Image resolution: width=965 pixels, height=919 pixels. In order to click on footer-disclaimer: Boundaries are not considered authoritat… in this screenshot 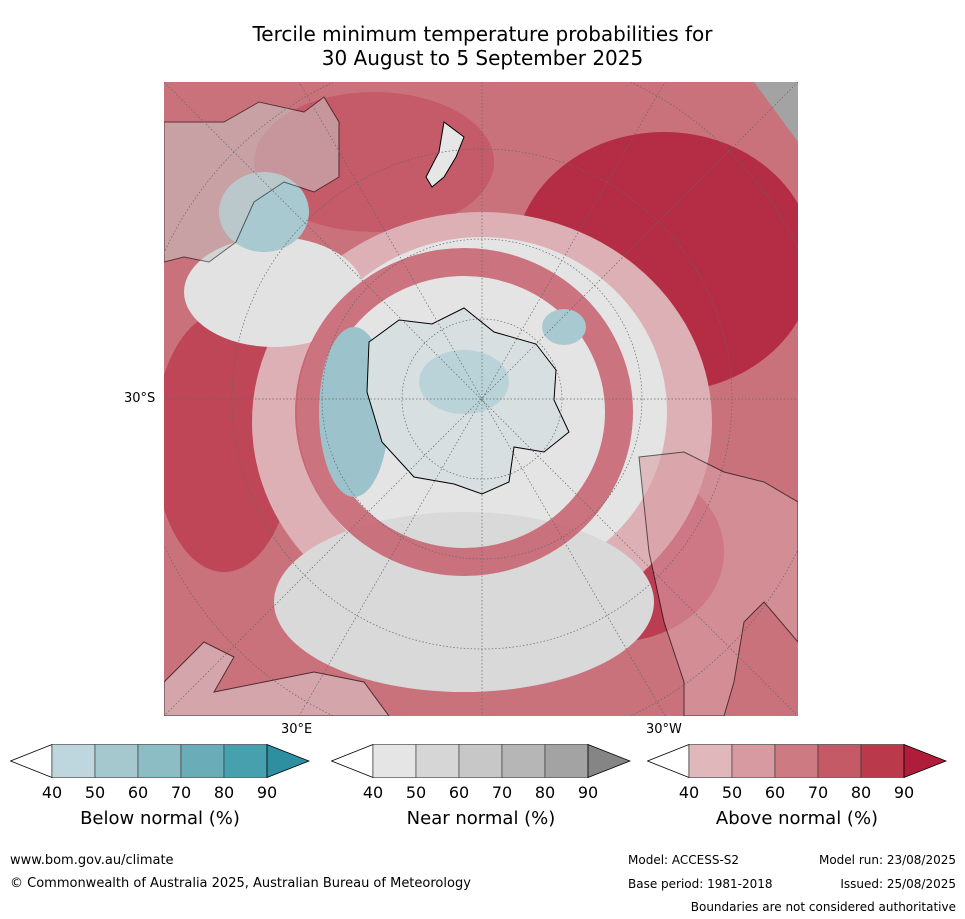, I will do `click(823, 907)`.